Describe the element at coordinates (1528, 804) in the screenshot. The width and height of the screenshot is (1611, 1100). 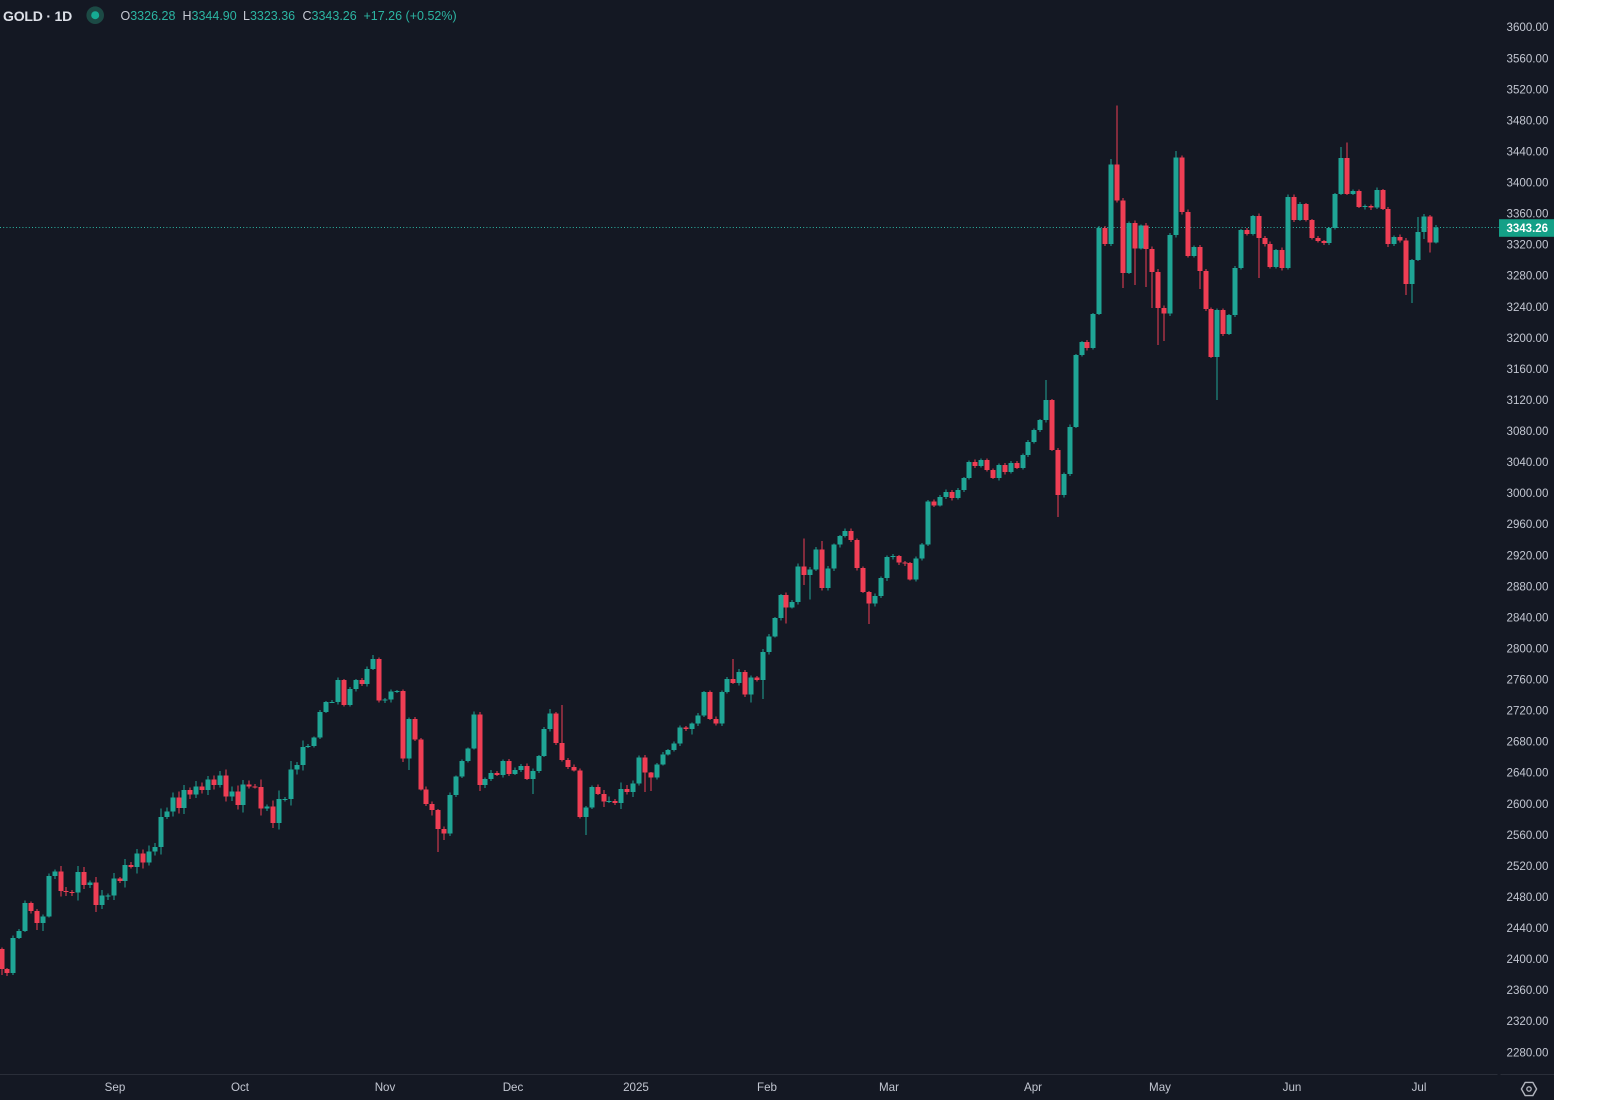
I see `svg-text: 2600.00` at that location.